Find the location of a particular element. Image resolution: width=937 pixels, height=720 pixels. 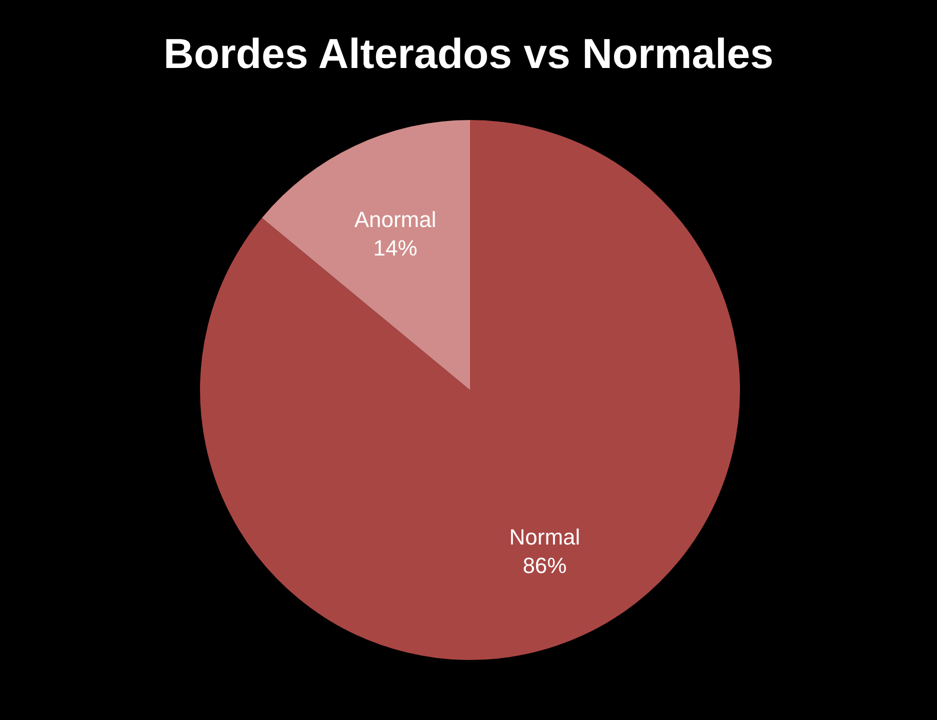

data-label: 14% is located at coordinates (395, 247).